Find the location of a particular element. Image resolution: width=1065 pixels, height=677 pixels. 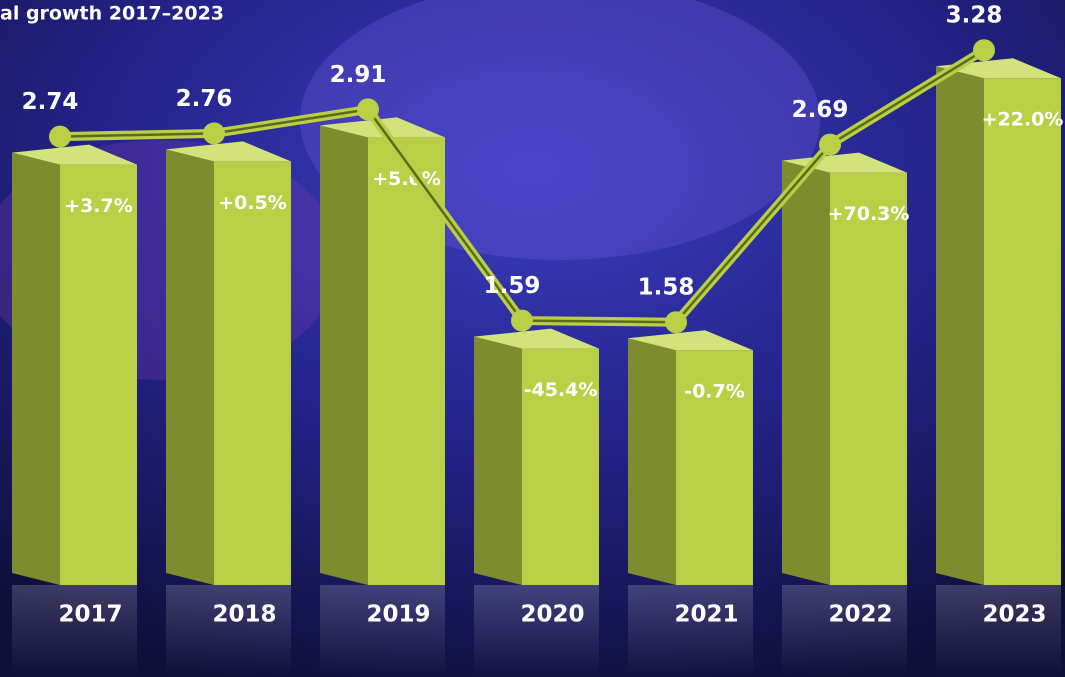

value-label: 1.59 is located at coordinates (512, 286).